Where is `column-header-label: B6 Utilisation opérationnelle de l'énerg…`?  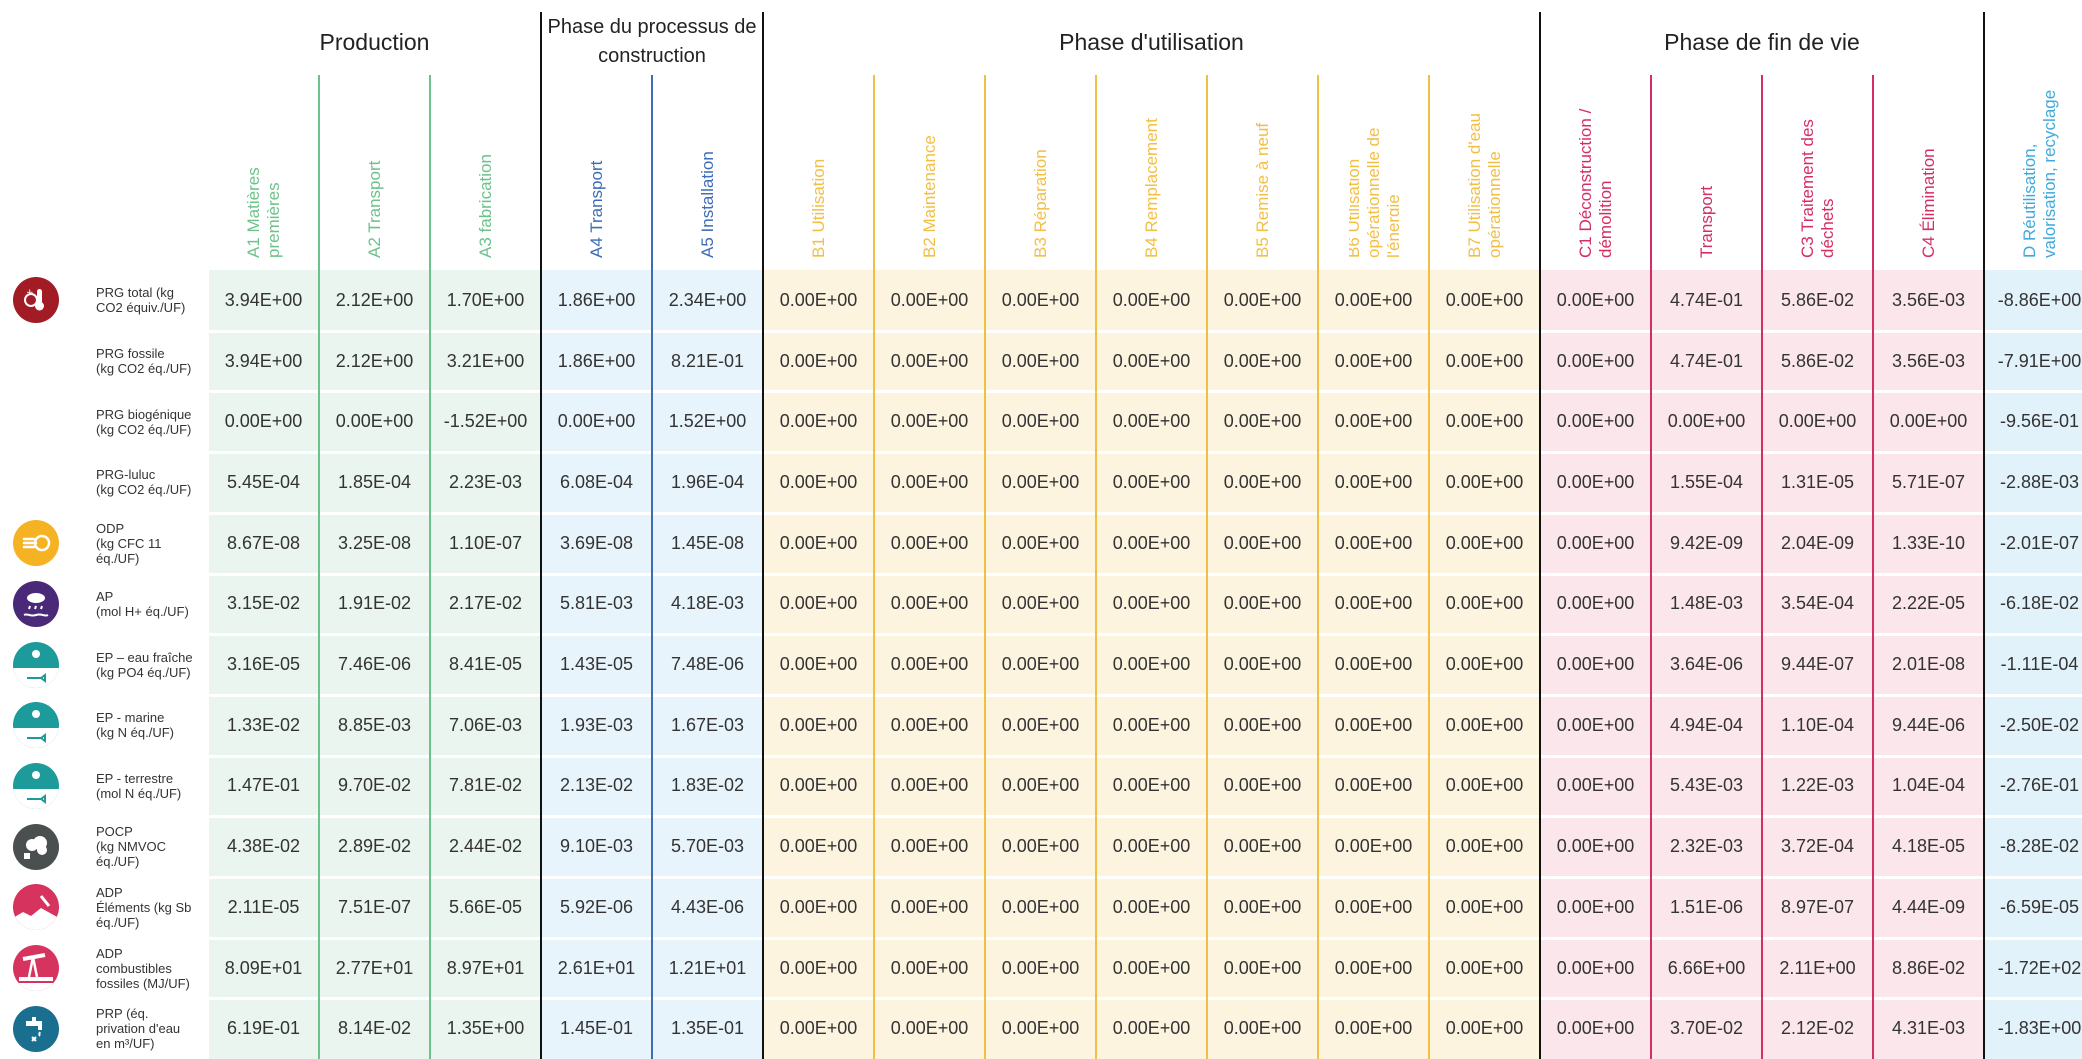 column-header-label: B6 Utilisation opérationnelle de l'énerg… is located at coordinates (1373, 192).